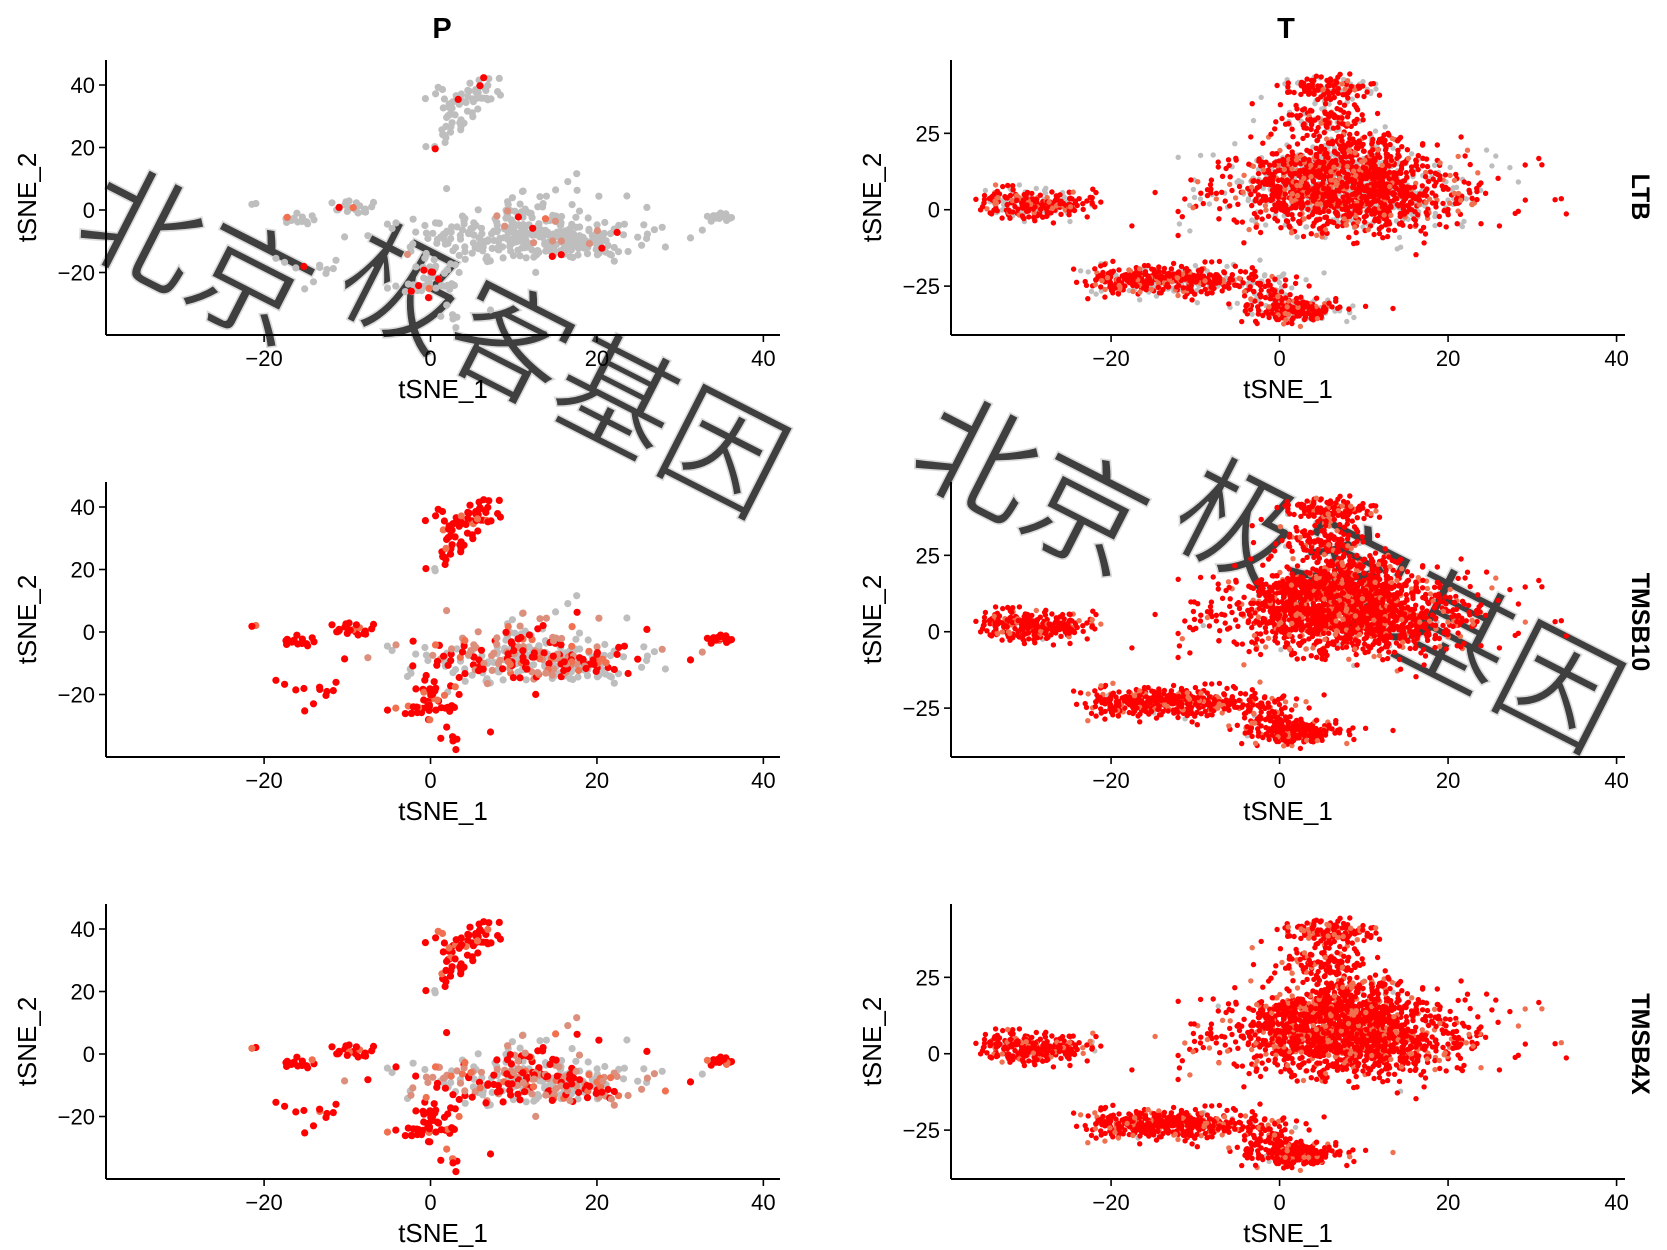  I want to click on x-tick-label: 20, so click(1448, 358).